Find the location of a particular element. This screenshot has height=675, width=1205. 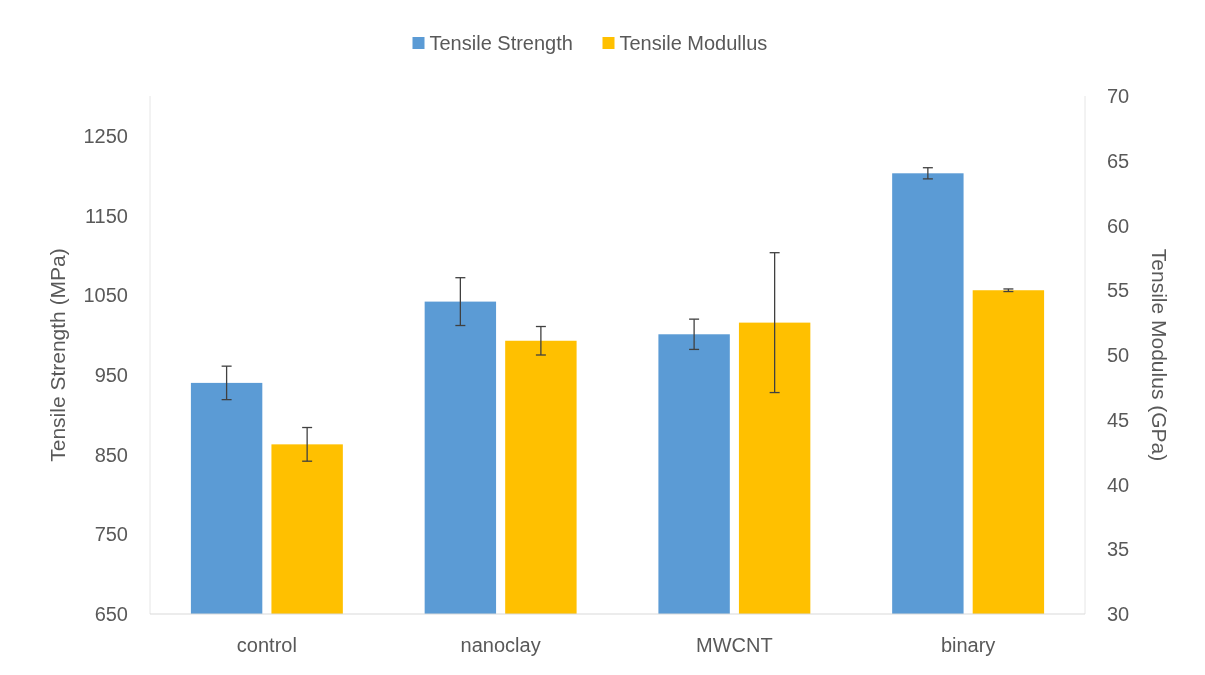

x-tick-label: nanoclay is located at coordinates (500, 645).